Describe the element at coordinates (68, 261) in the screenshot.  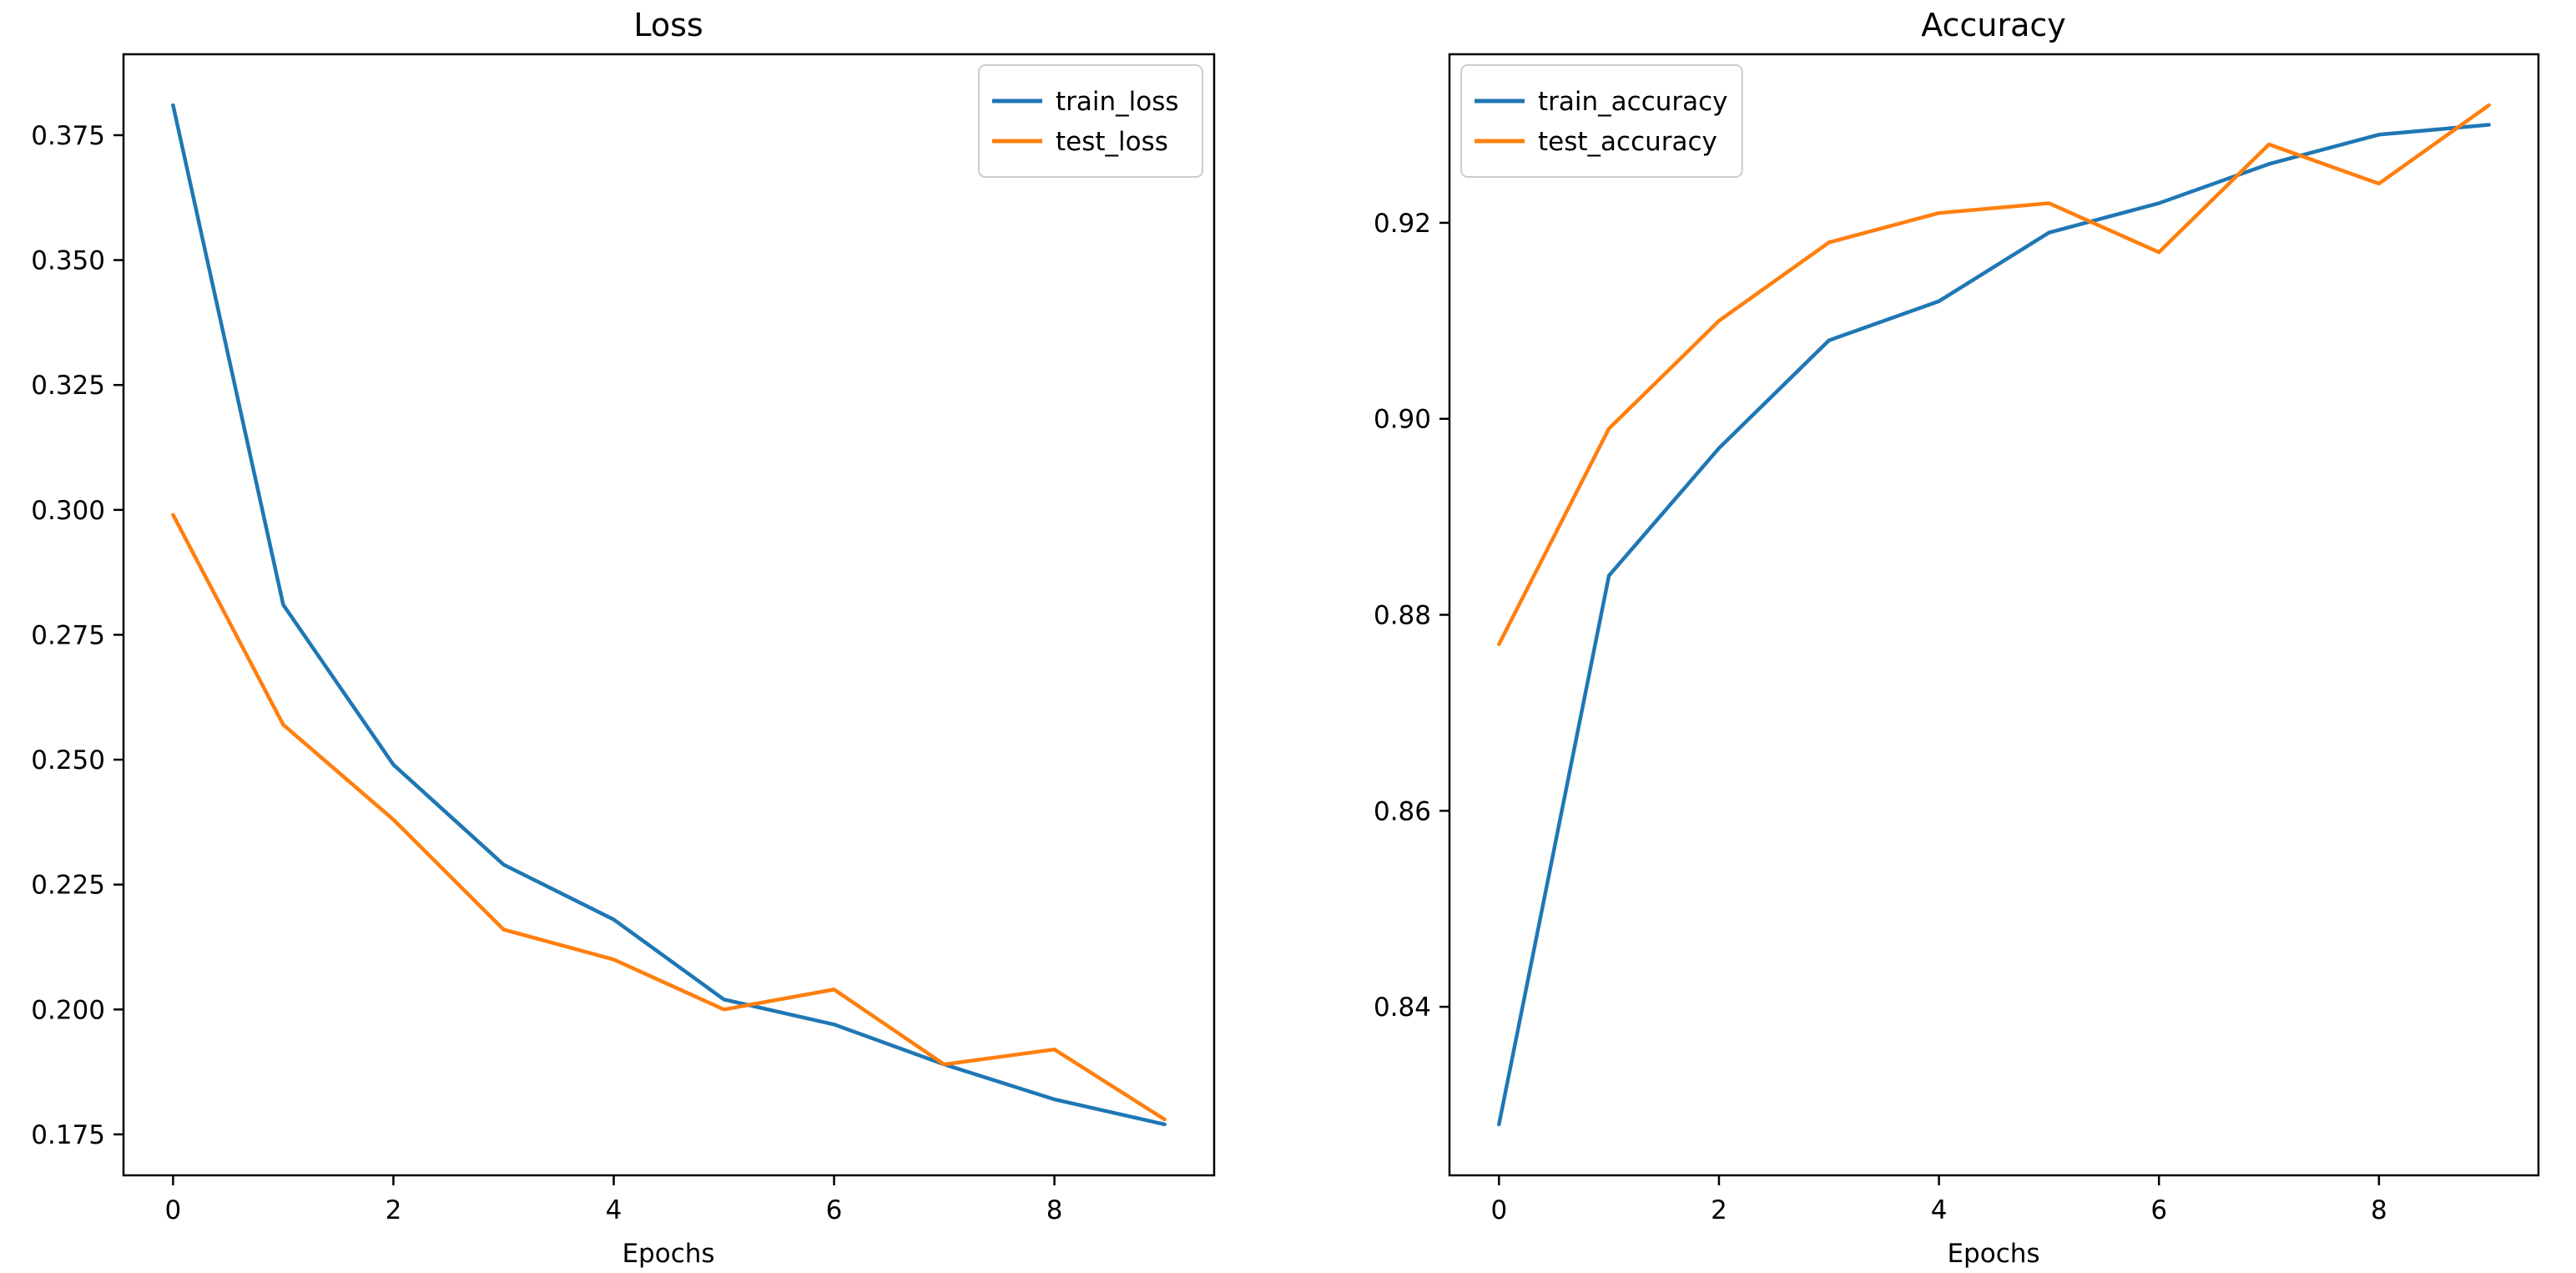
I see `y-tick-label: 0.350` at that location.